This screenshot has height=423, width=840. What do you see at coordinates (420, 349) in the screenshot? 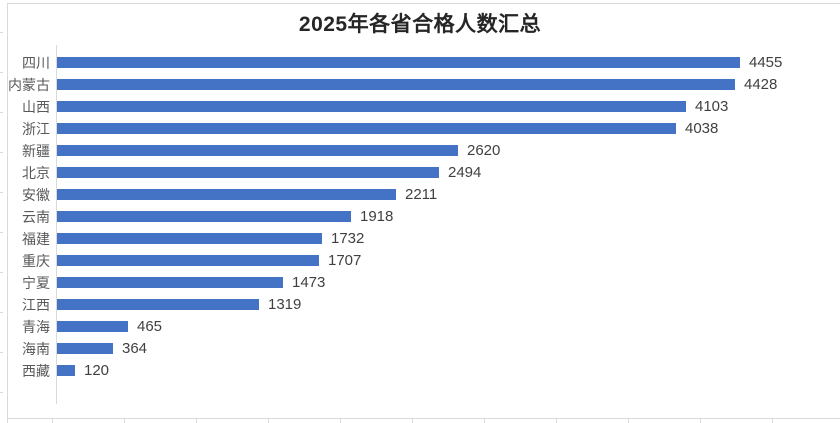
I see `bar-row: 海南 364` at bounding box center [420, 349].